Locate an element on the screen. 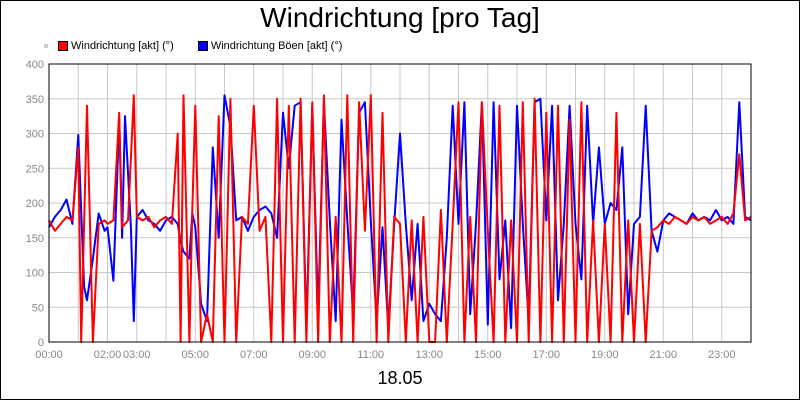  x-tick-label: 03:00 is located at coordinates (137, 355).